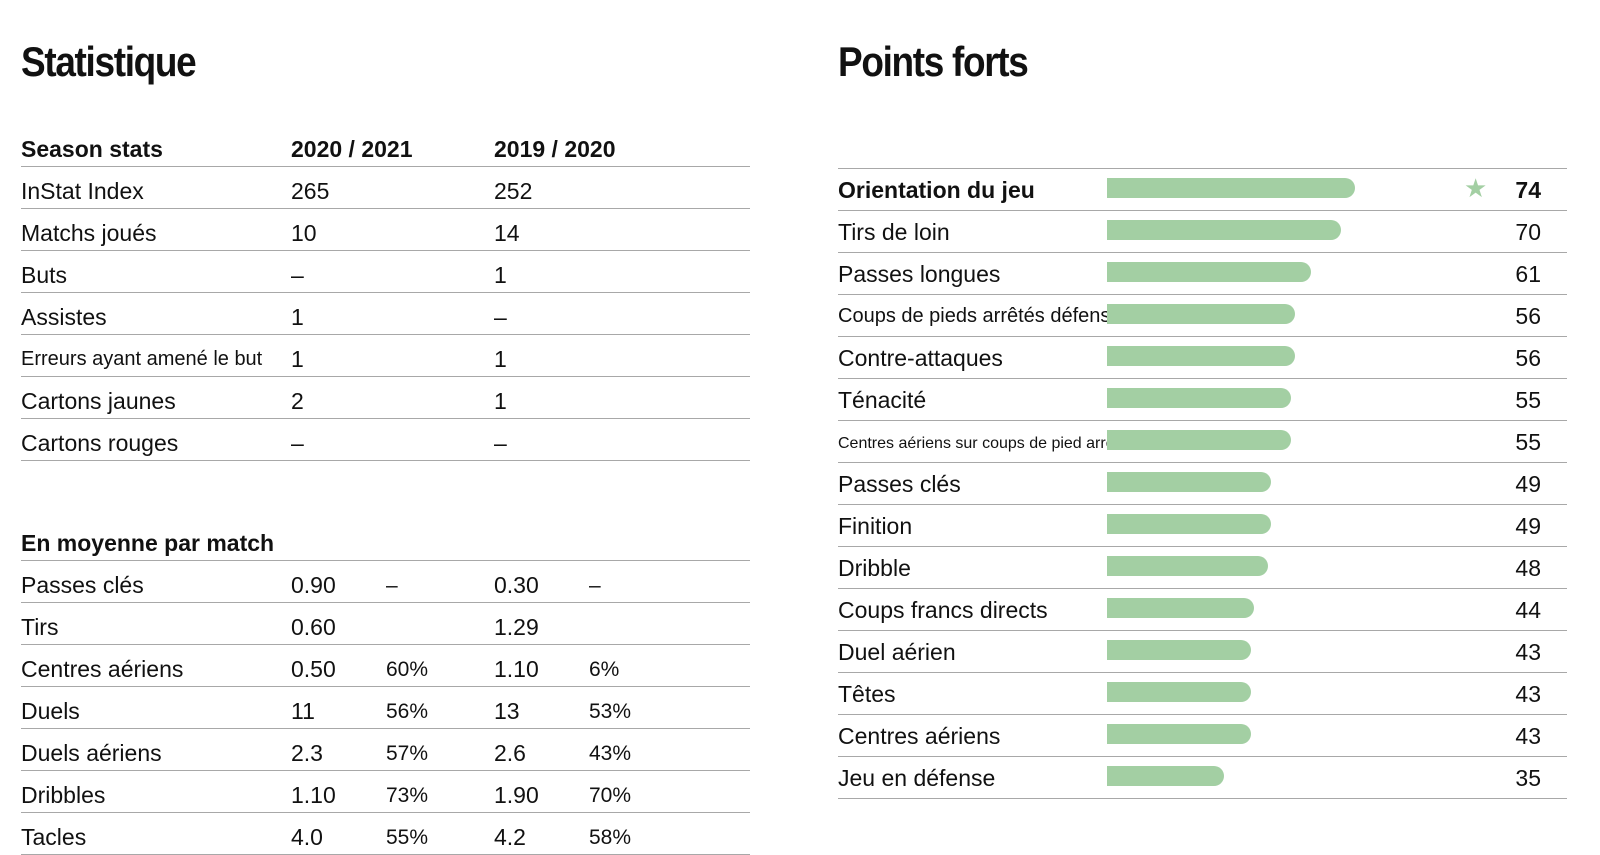 The image size is (1600, 855). I want to click on strength-row: Jeu en défense 35, so click(1202, 778).